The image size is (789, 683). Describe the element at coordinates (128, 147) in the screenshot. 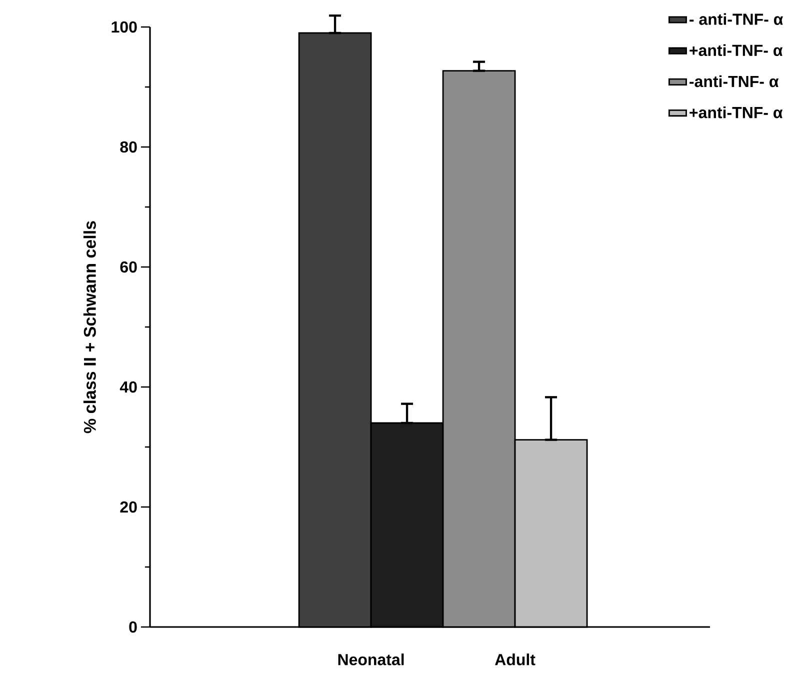

I see `y-tick-label: 80` at that location.